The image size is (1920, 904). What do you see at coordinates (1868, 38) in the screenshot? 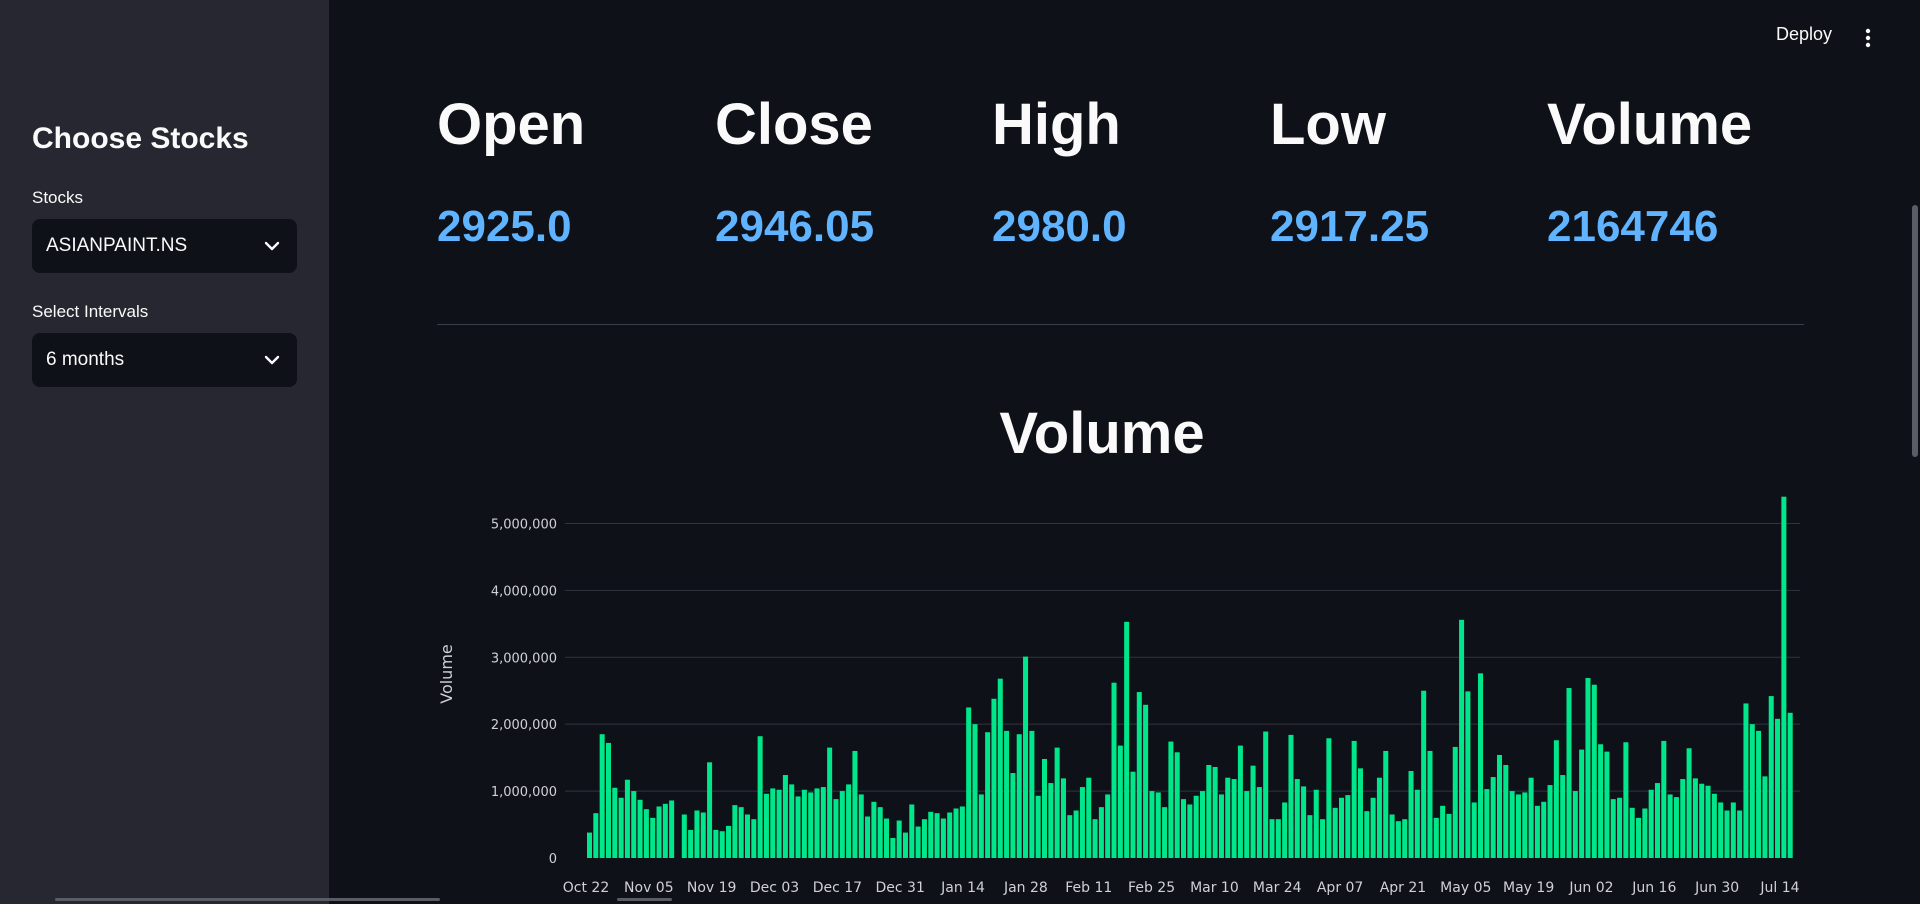
I see `kebab-menu-icon` at bounding box center [1868, 38].